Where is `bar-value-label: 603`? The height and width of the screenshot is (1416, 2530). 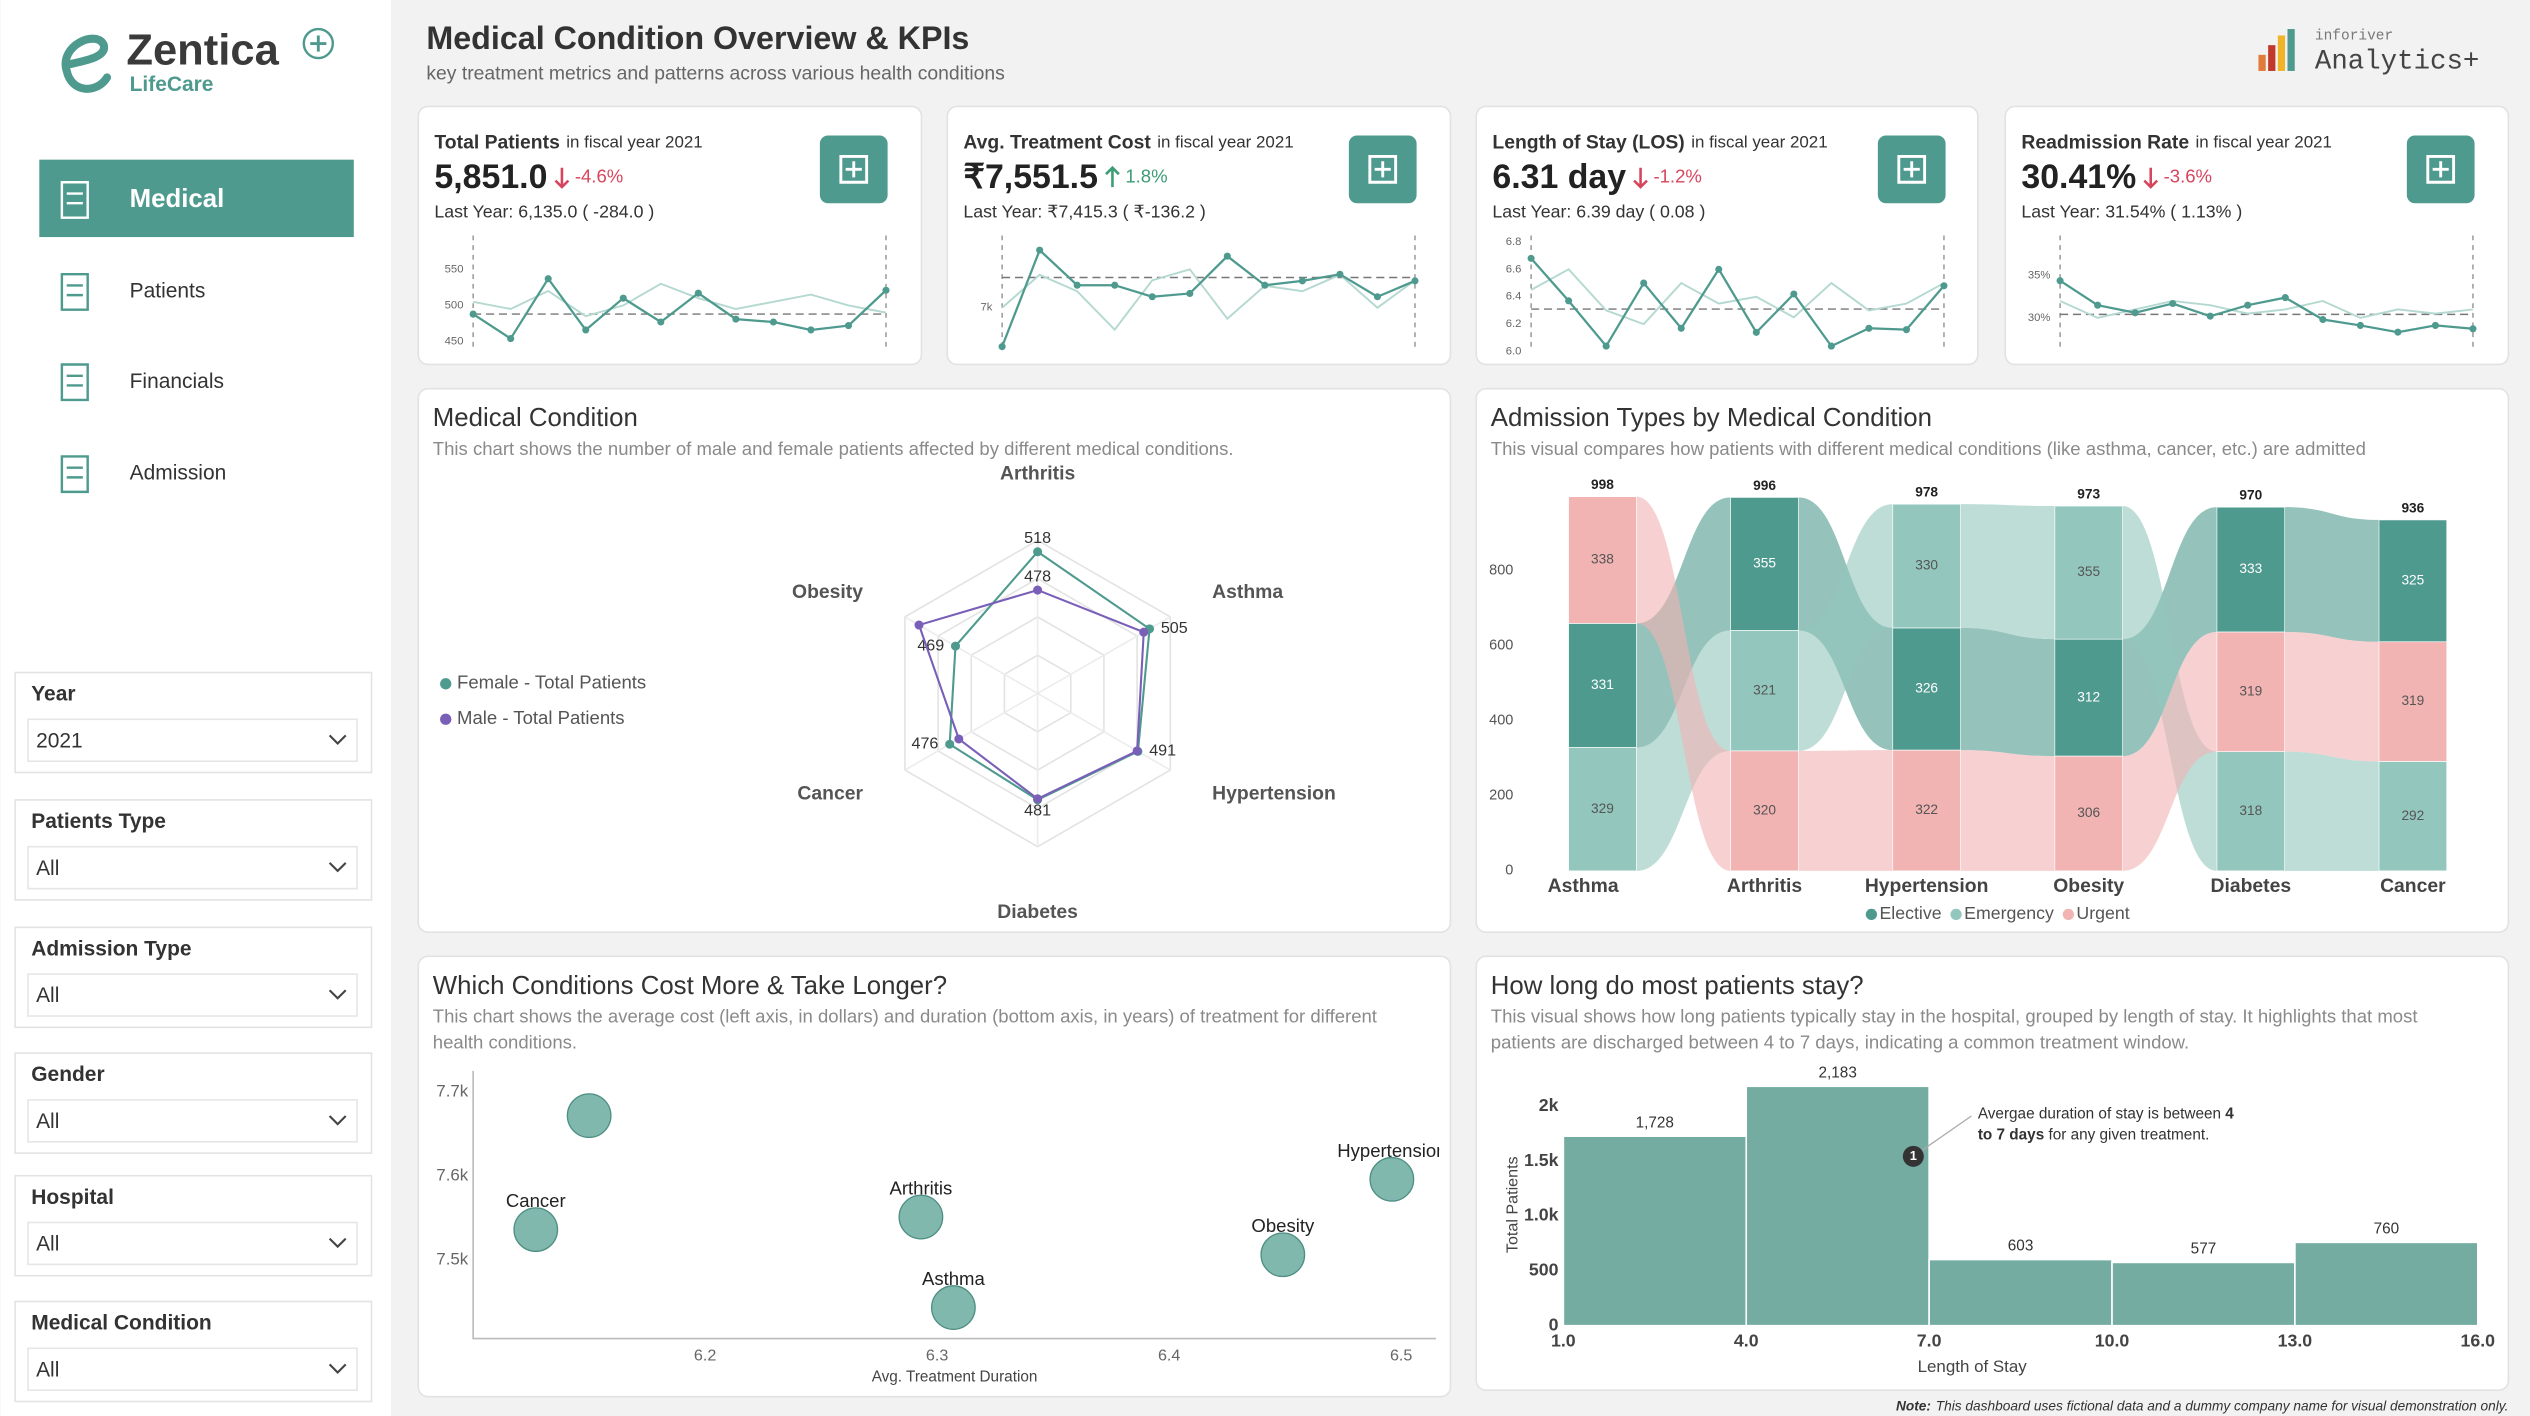
bar-value-label: 603 is located at coordinates (2021, 1246).